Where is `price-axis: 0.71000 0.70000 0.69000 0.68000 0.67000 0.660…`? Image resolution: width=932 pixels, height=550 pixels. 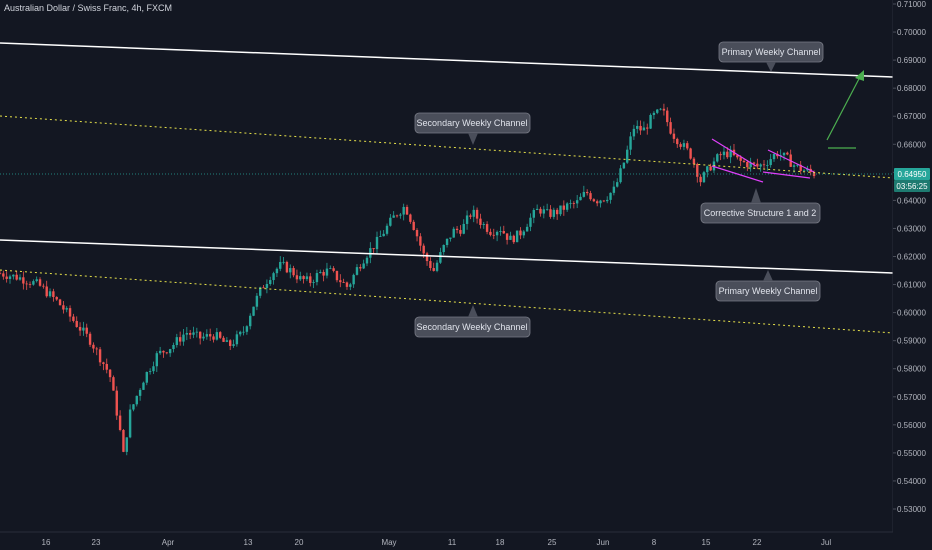
price-axis: 0.71000 0.70000 0.69000 0.68000 0.67000 0.660… is located at coordinates (912, 275).